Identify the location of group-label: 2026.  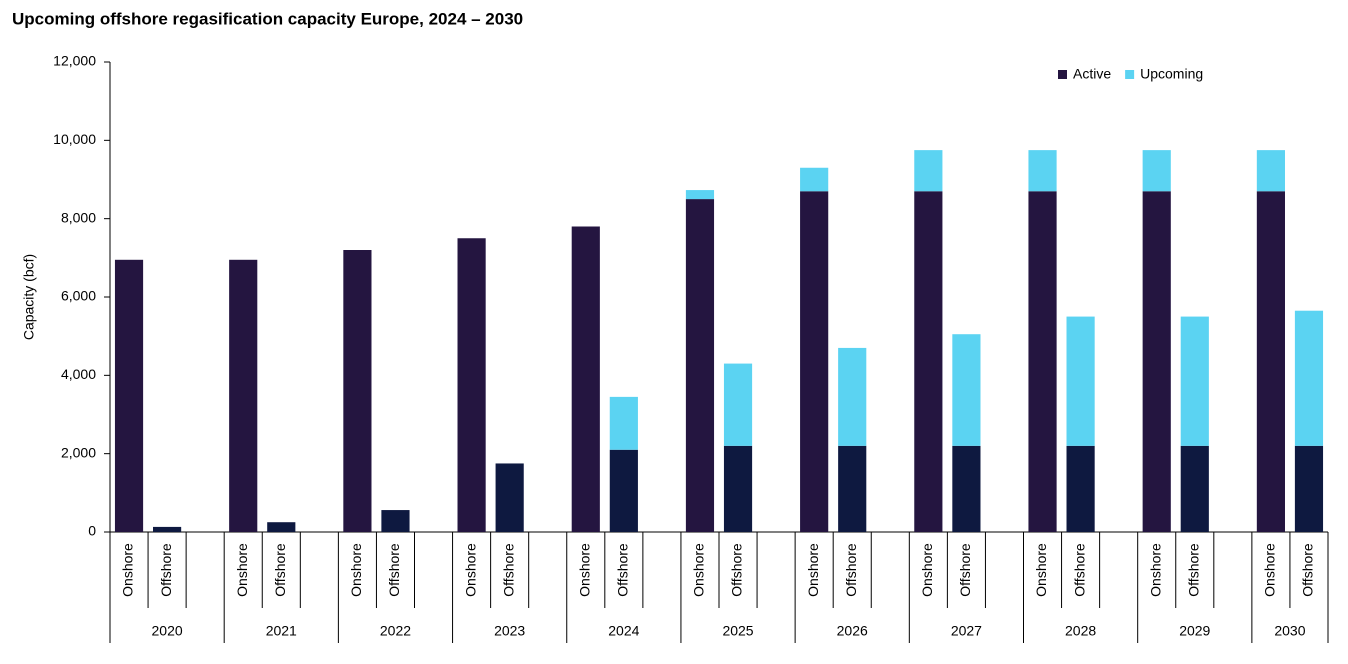
(852, 631).